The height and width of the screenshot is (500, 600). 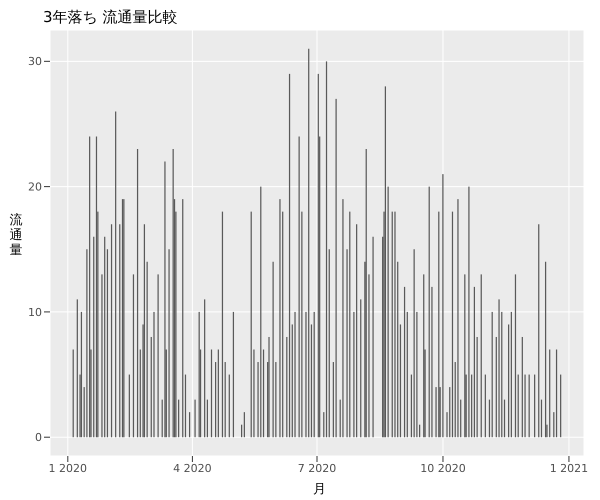 I want to click on y-axis-title: 流通量, so click(x=16, y=235).